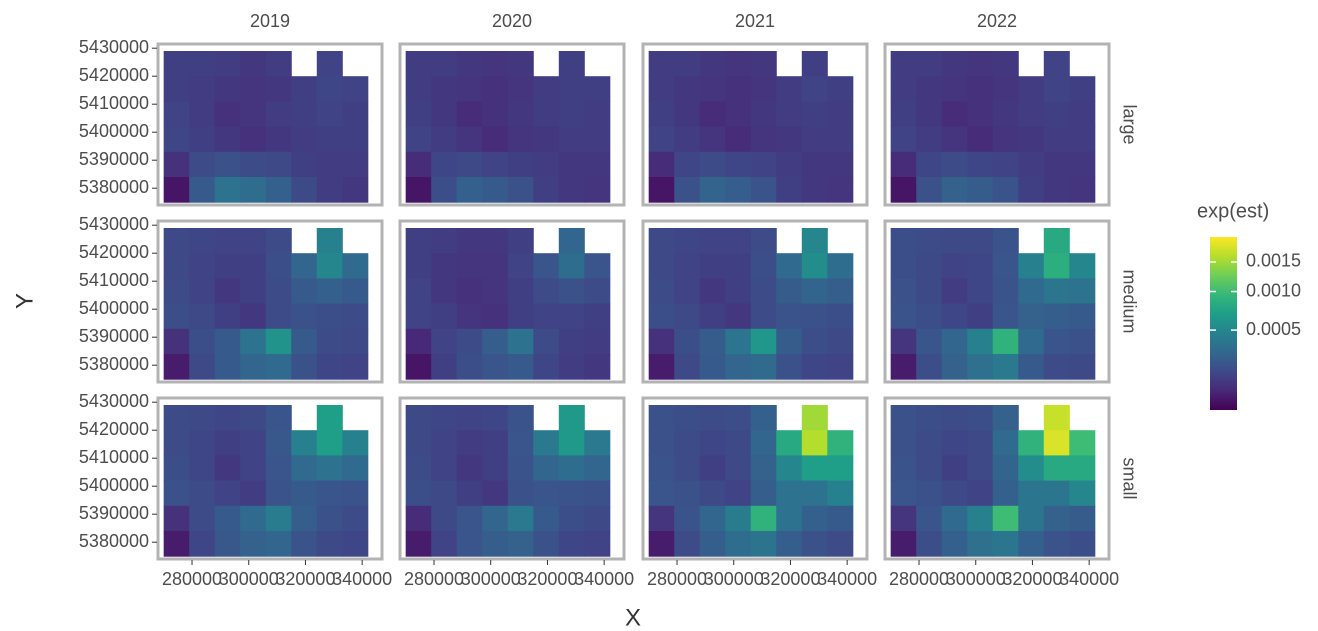  What do you see at coordinates (362, 579) in the screenshot?
I see `x-tick-label: 340000` at bounding box center [362, 579].